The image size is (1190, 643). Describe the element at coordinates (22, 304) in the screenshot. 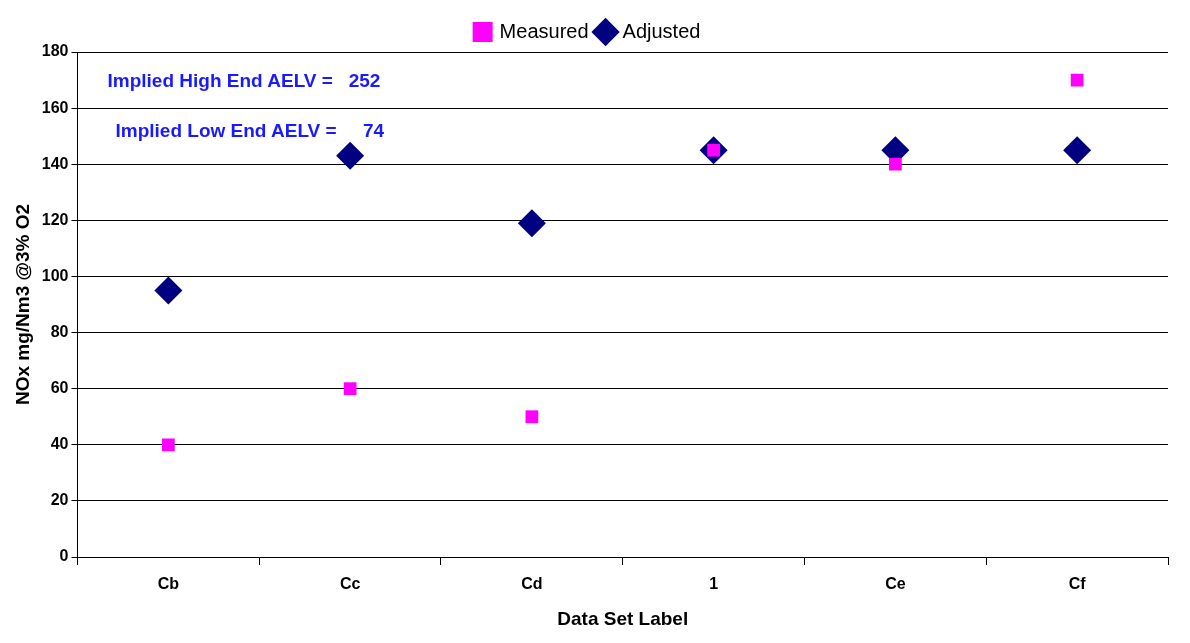

I see `y-axis-title: NOx mg/Nm3 @3% O2` at that location.